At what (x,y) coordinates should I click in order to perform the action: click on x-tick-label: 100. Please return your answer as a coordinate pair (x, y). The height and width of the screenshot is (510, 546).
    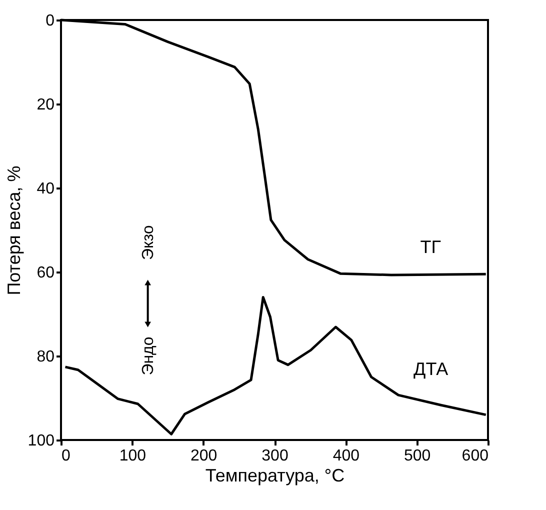
    Looking at the image, I should click on (132, 456).